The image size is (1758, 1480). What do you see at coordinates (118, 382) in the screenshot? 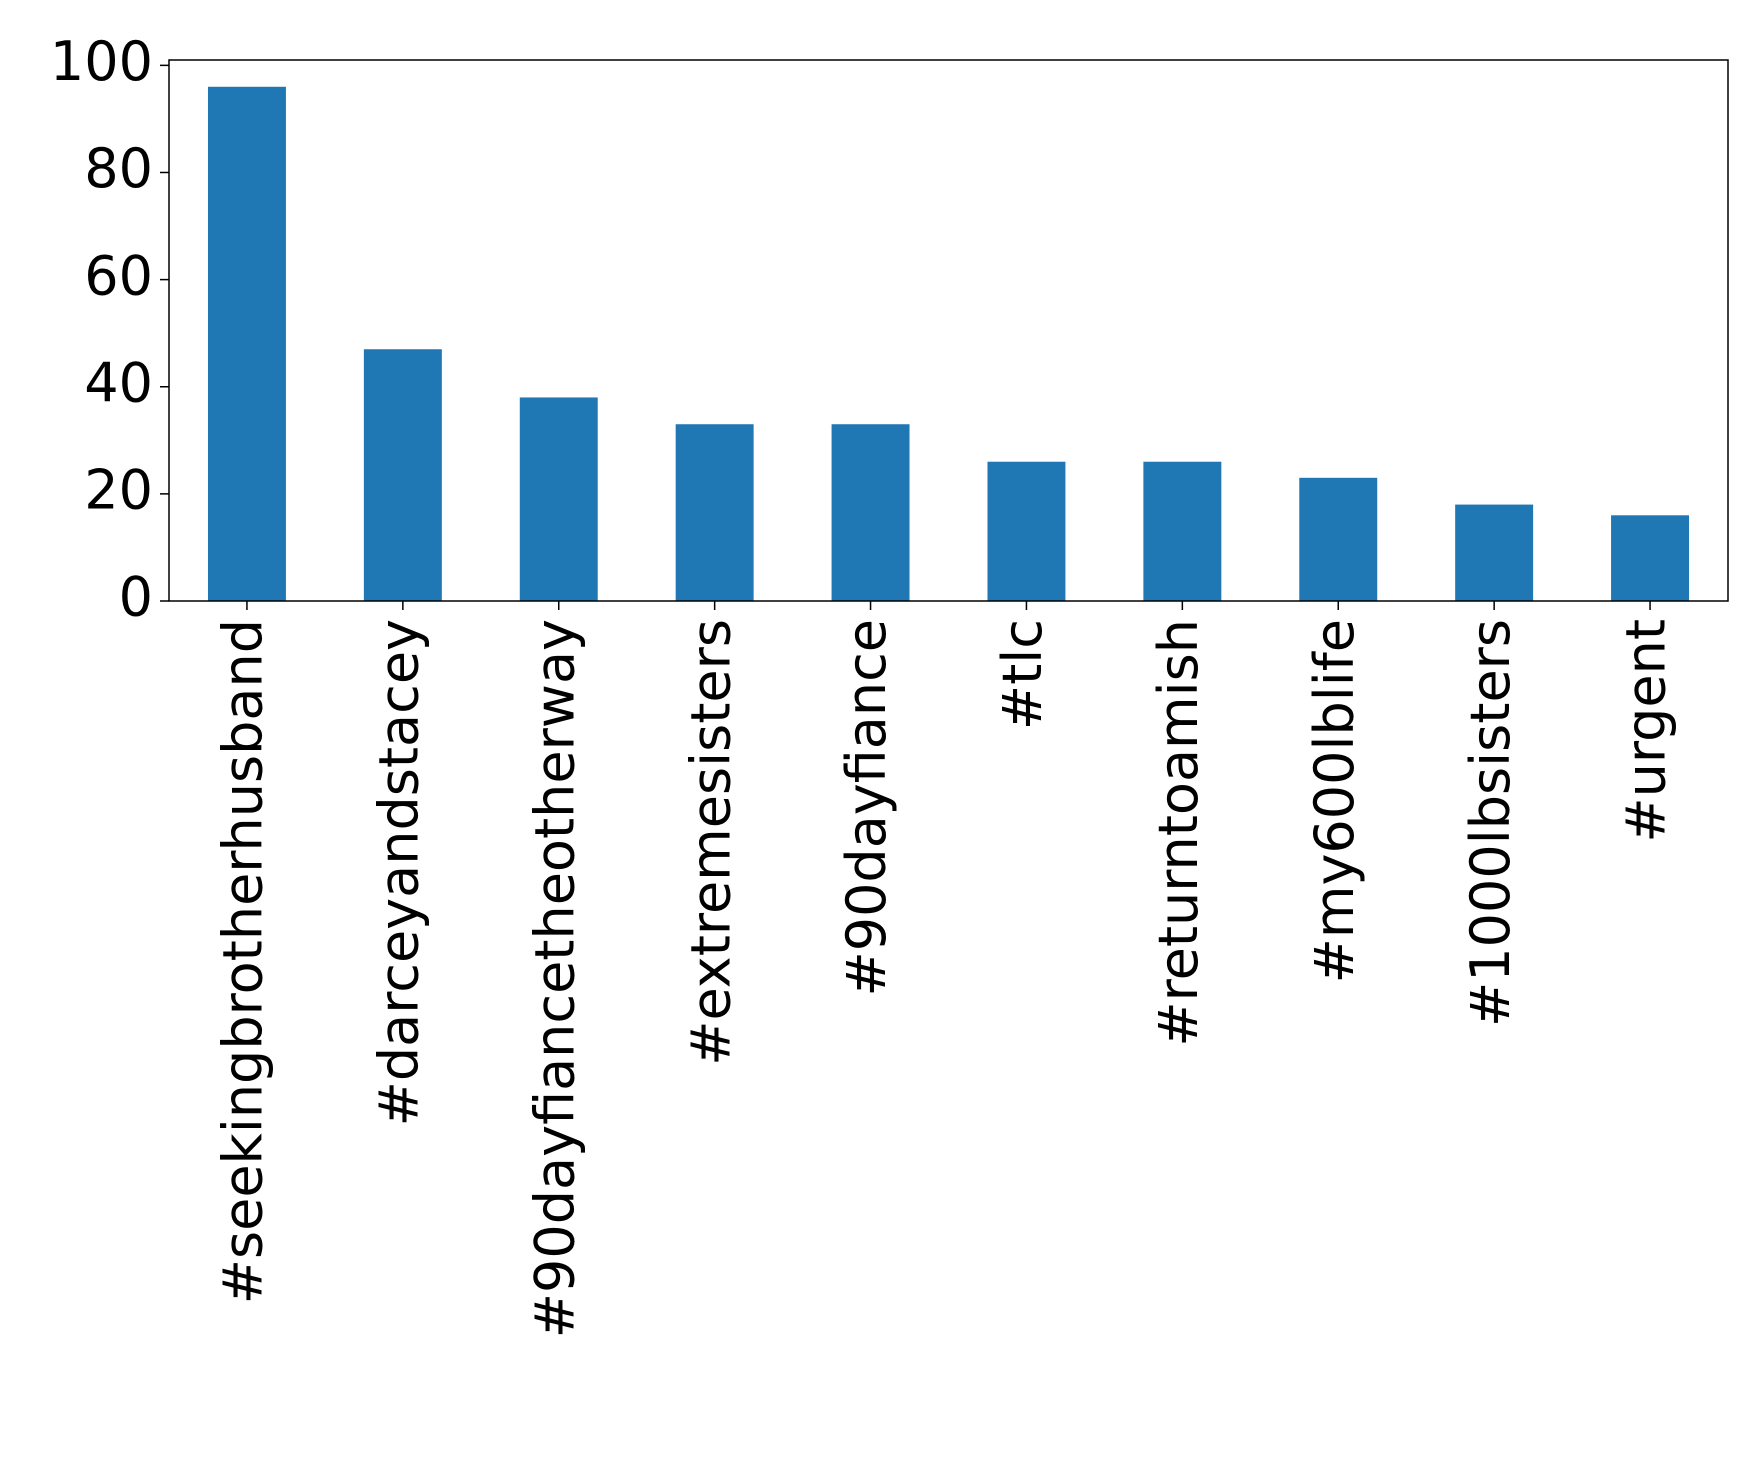
I see `y-tick-label: 40` at bounding box center [118, 382].